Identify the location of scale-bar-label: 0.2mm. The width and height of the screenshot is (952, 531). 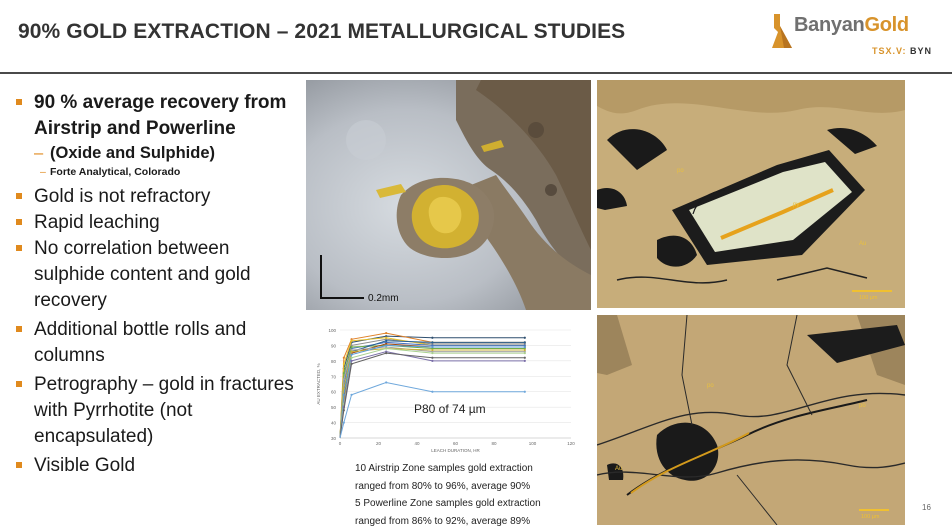
(383, 298).